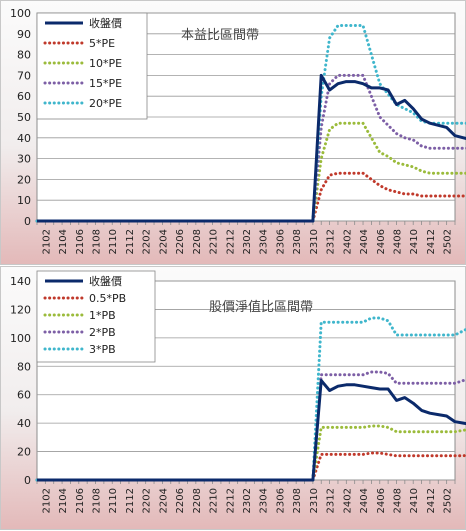 Image resolution: width=466 pixels, height=531 pixels. What do you see at coordinates (105, 103) in the screenshot?
I see `legend-label: 20*PE` at bounding box center [105, 103].